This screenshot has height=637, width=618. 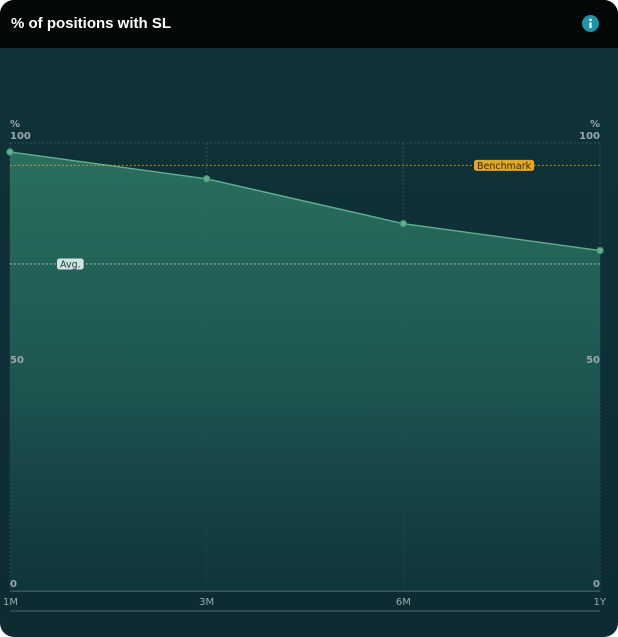 I want to click on info-icon, so click(x=590, y=23).